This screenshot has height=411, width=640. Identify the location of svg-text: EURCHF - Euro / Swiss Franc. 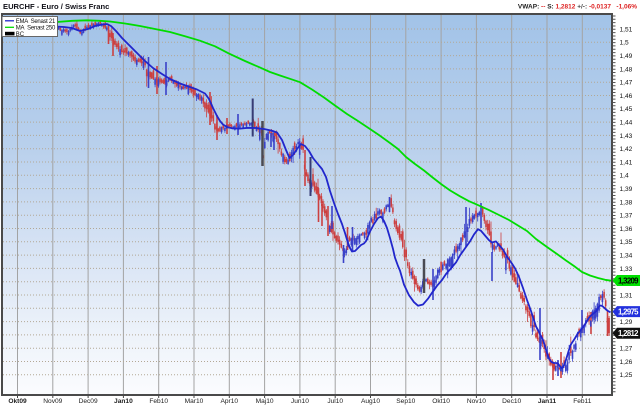
(56, 6).